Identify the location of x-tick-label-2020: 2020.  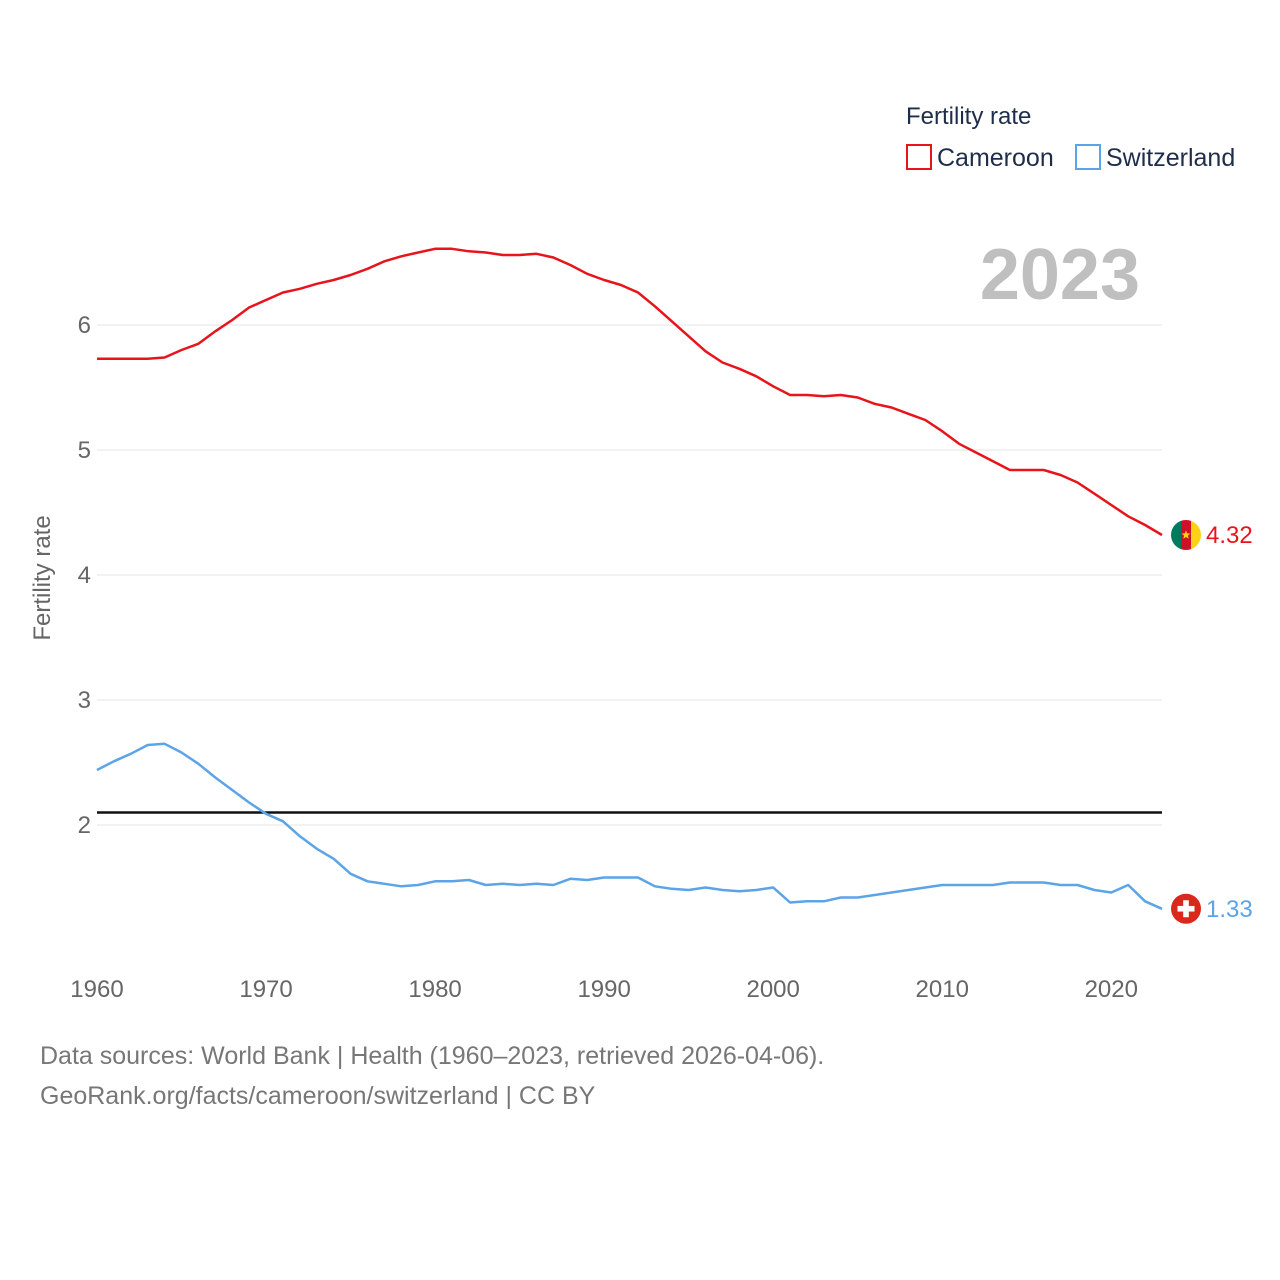
(1111, 989).